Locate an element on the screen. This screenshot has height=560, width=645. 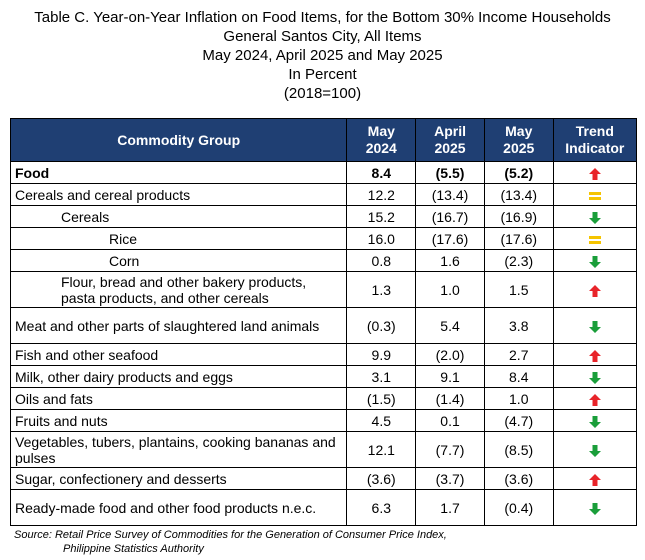
value-may-2025: 8.4 is located at coordinates (518, 376).